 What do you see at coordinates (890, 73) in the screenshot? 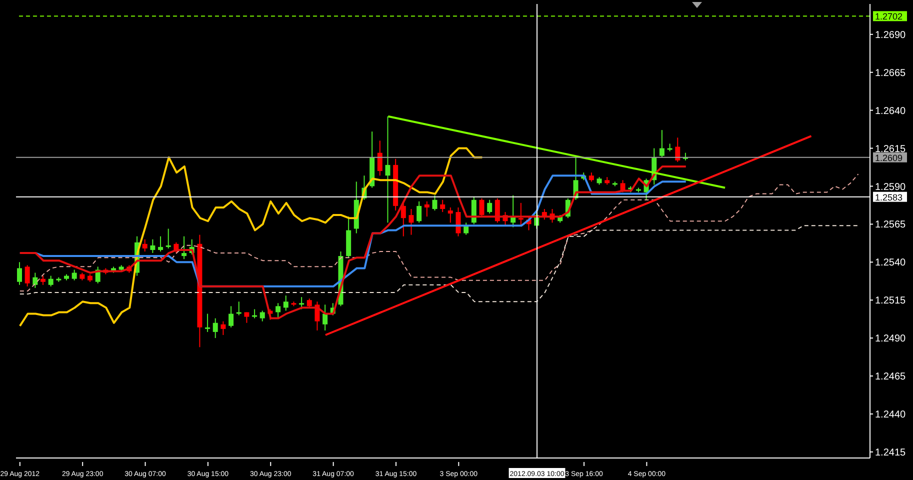
I see `y-tick-label: 1.2665` at bounding box center [890, 73].